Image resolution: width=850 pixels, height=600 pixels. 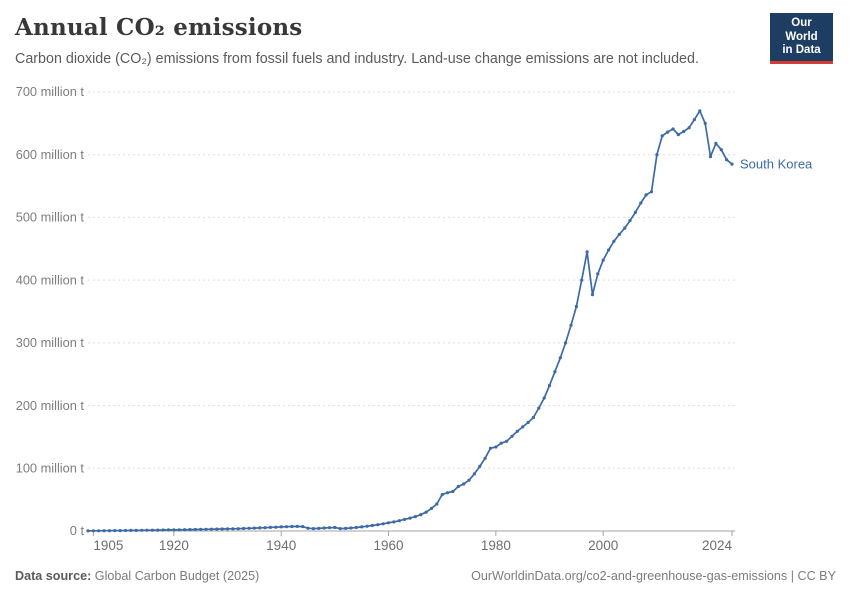 I want to click on owid-logo: Our World in Data, so click(x=801, y=38).